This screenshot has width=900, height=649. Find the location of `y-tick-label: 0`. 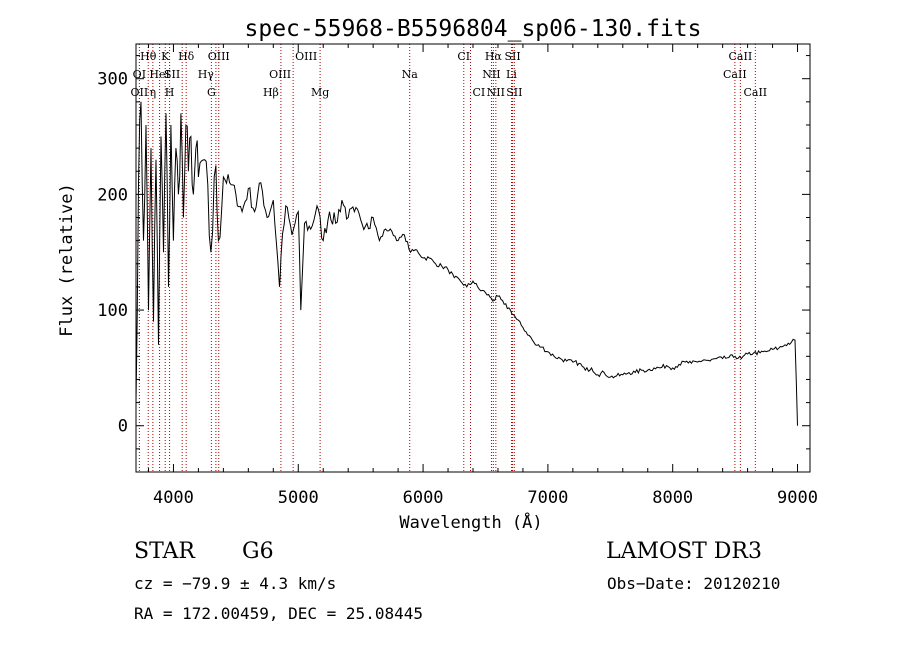

y-tick-label: 0 is located at coordinates (123, 427).